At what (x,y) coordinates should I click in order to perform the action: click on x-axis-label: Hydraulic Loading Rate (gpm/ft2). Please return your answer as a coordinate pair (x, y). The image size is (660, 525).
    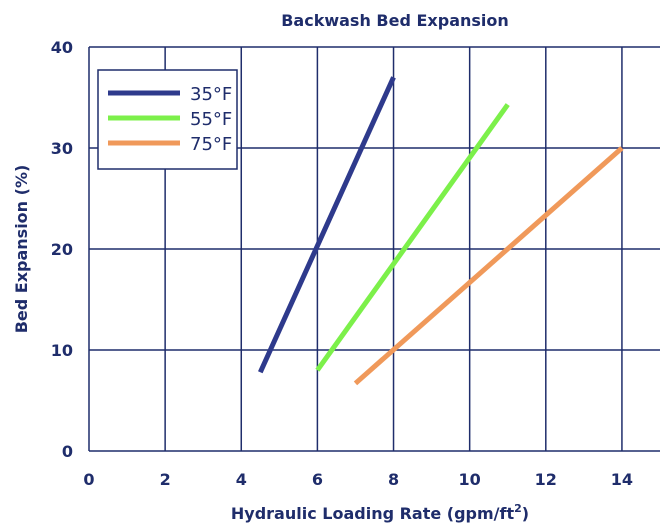
    Looking at the image, I should click on (380, 512).